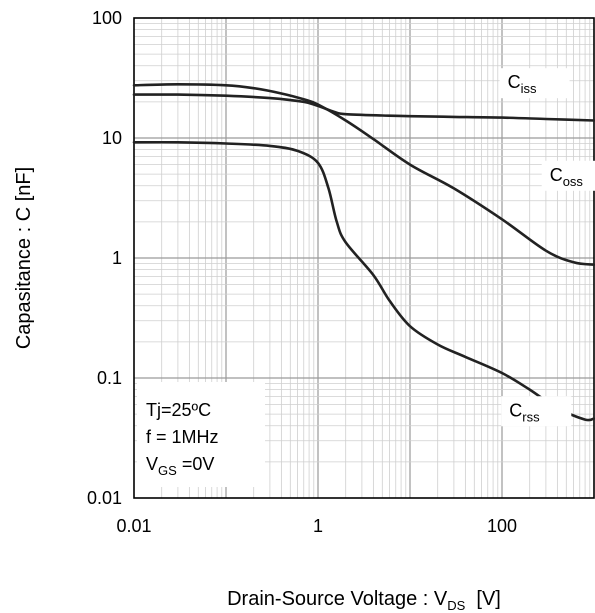 This screenshot has width=595, height=613. I want to click on series-label-c-rss: Crss, so click(524, 412).